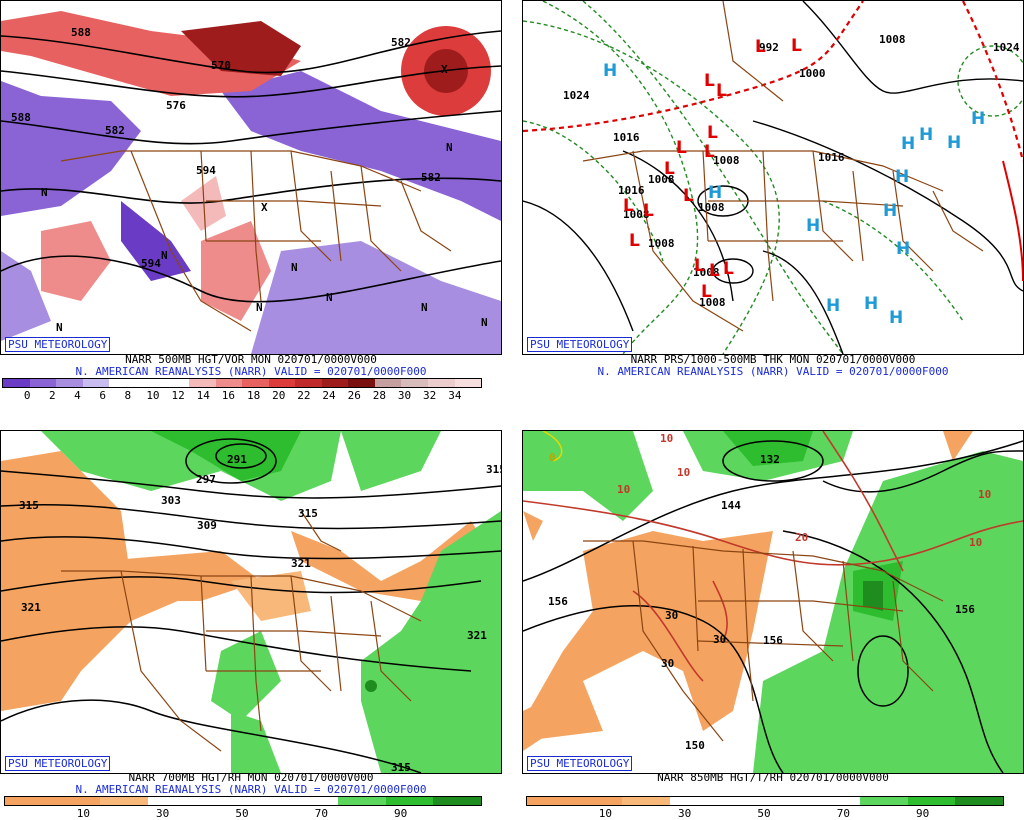 This screenshot has width=1024, height=820. What do you see at coordinates (731, 505) in the screenshot?
I see `contour-label: 144` at bounding box center [731, 505].